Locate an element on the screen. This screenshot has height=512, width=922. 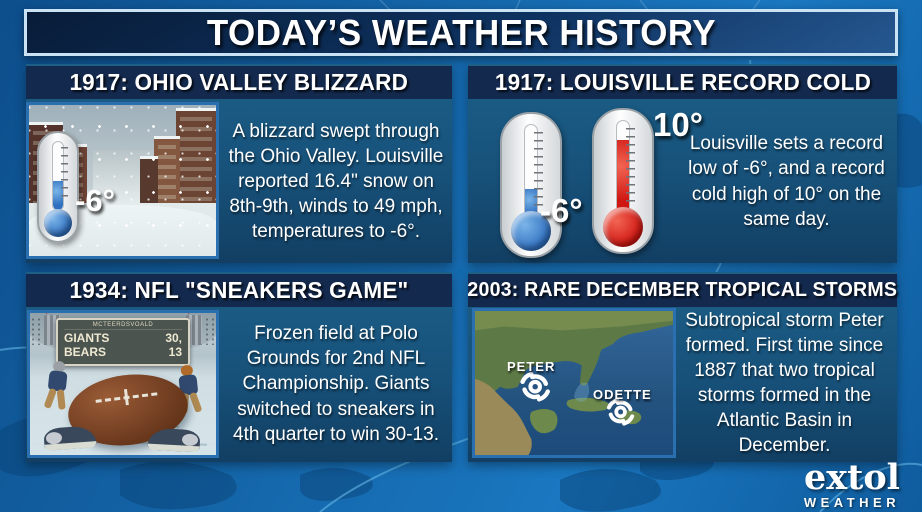
panel-header-bar: 1917: LOUISVILLE RECORD COLD is located at coordinates (682, 82).